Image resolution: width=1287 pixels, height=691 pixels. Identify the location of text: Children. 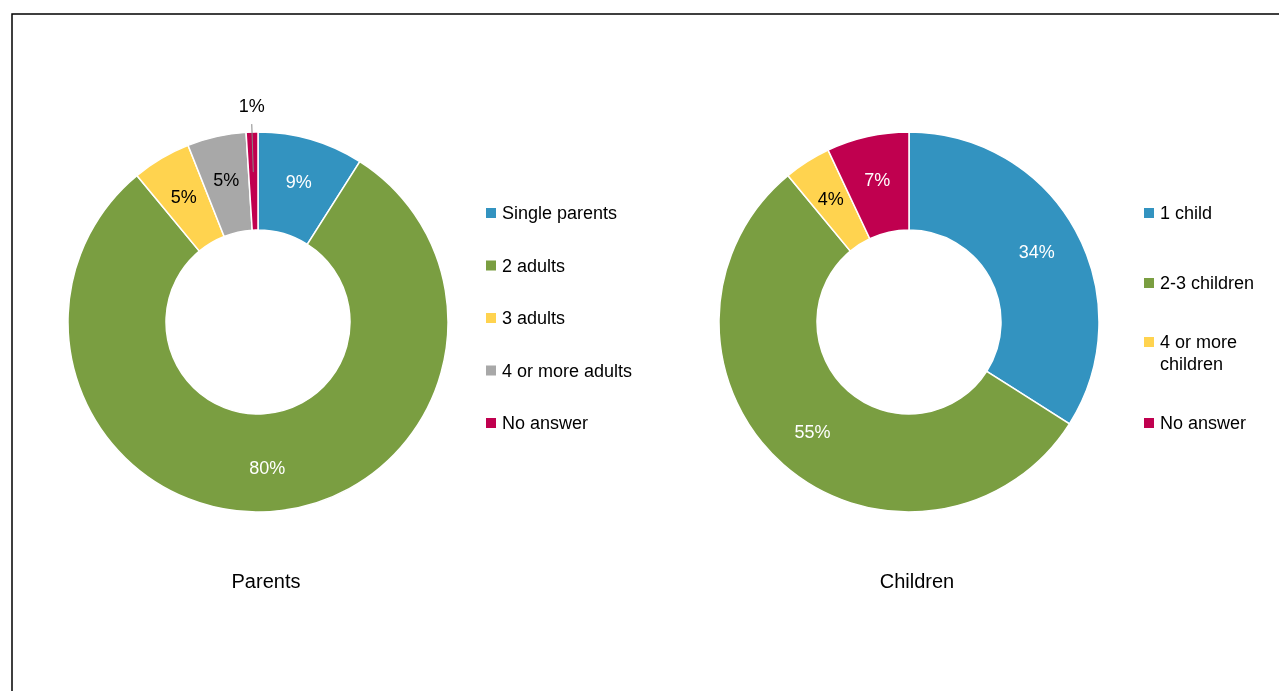
(917, 581).